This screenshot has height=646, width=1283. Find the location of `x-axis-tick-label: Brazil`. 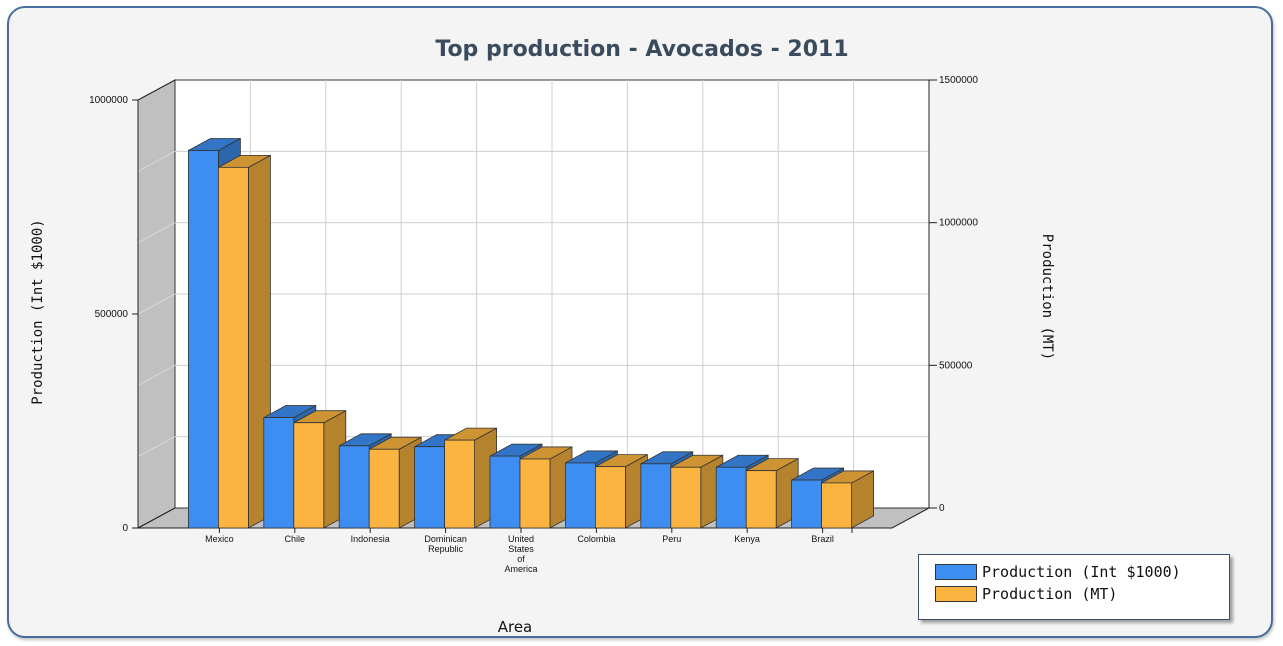

x-axis-tick-label: Brazil is located at coordinates (822, 539).